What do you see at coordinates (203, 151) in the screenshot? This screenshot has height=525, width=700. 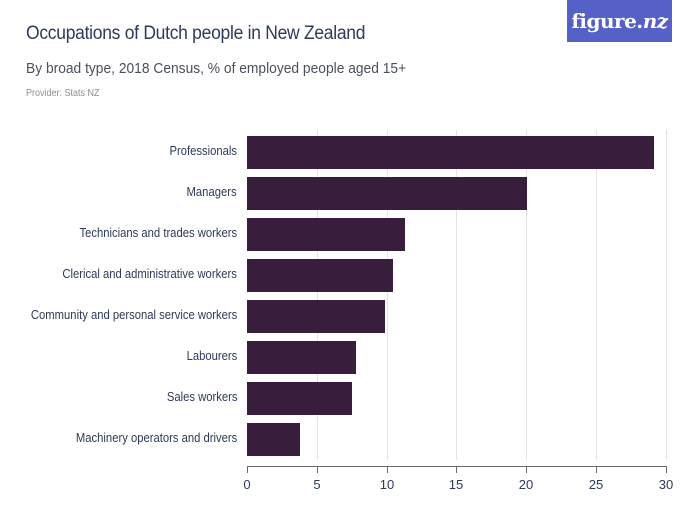 I see `category-label: Professionals` at bounding box center [203, 151].